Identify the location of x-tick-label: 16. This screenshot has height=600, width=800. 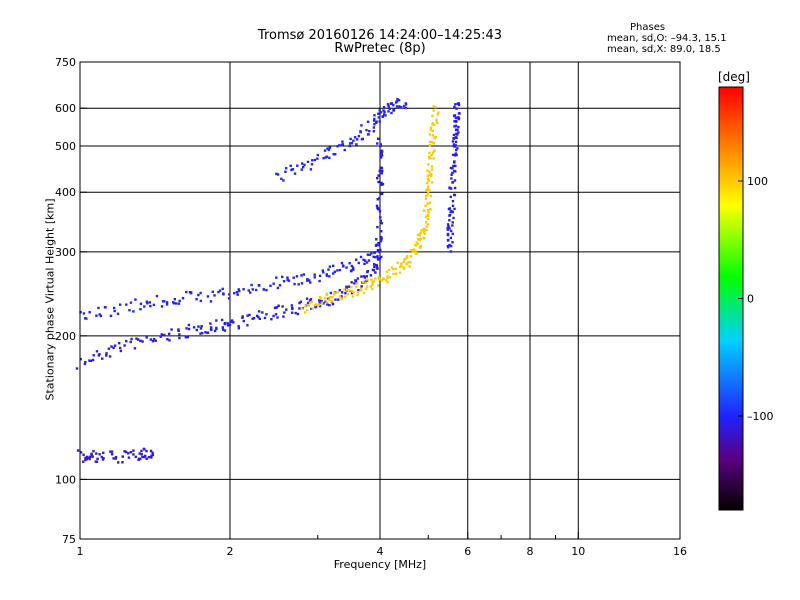
(680, 551).